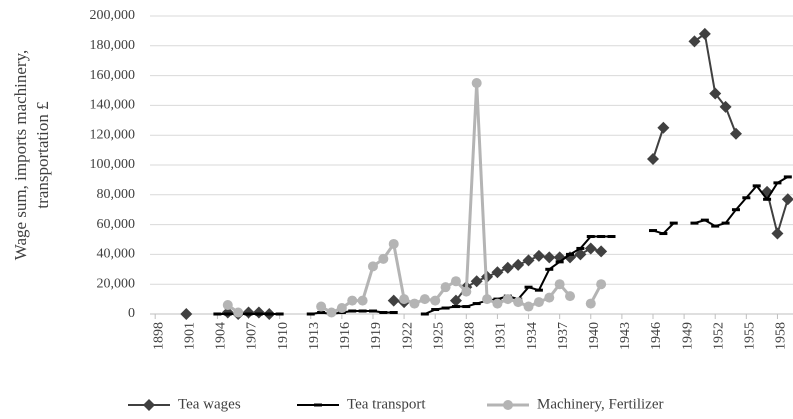 The height and width of the screenshot is (419, 793). I want to click on y-axis-label: Wage sum, imports machinery,, so click(20, 155).